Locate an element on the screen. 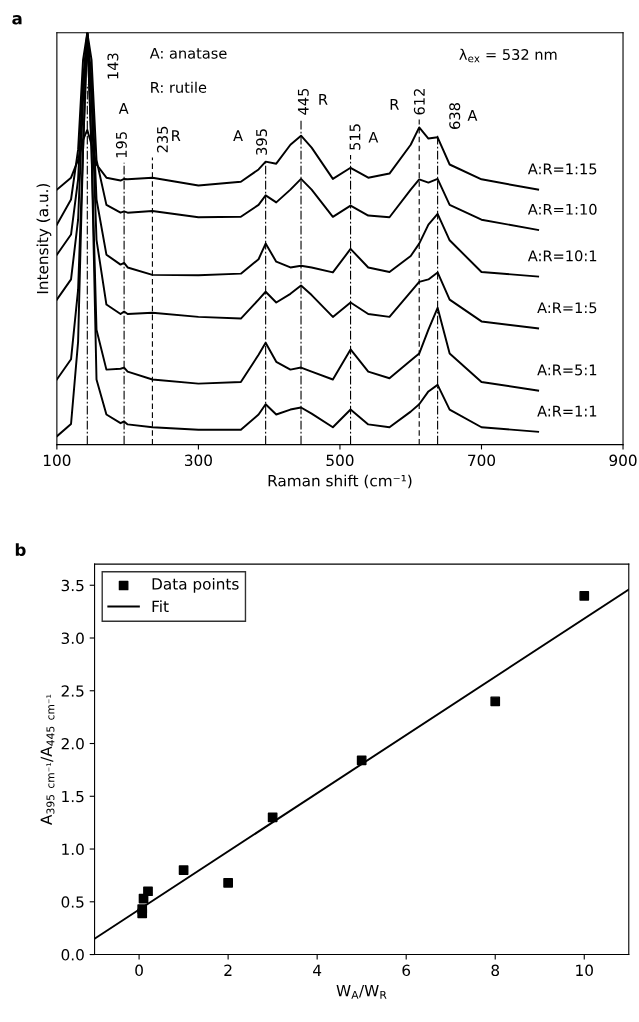 This screenshot has width=639, height=1022. ref-line-label: 638 is located at coordinates (455, 116).